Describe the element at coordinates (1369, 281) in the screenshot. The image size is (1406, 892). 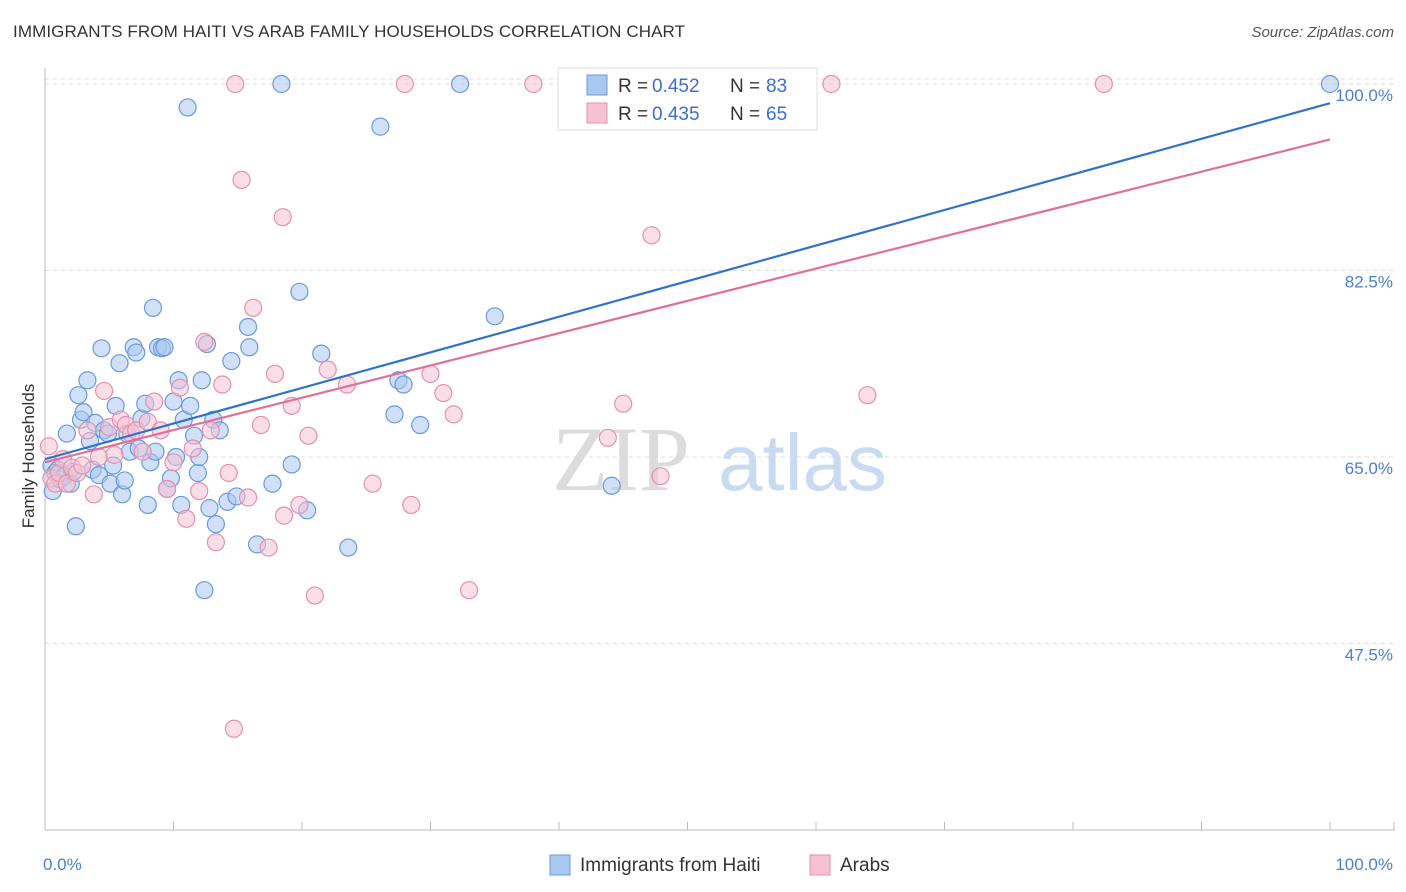
I see `y-tick-label: 82.5%` at that location.